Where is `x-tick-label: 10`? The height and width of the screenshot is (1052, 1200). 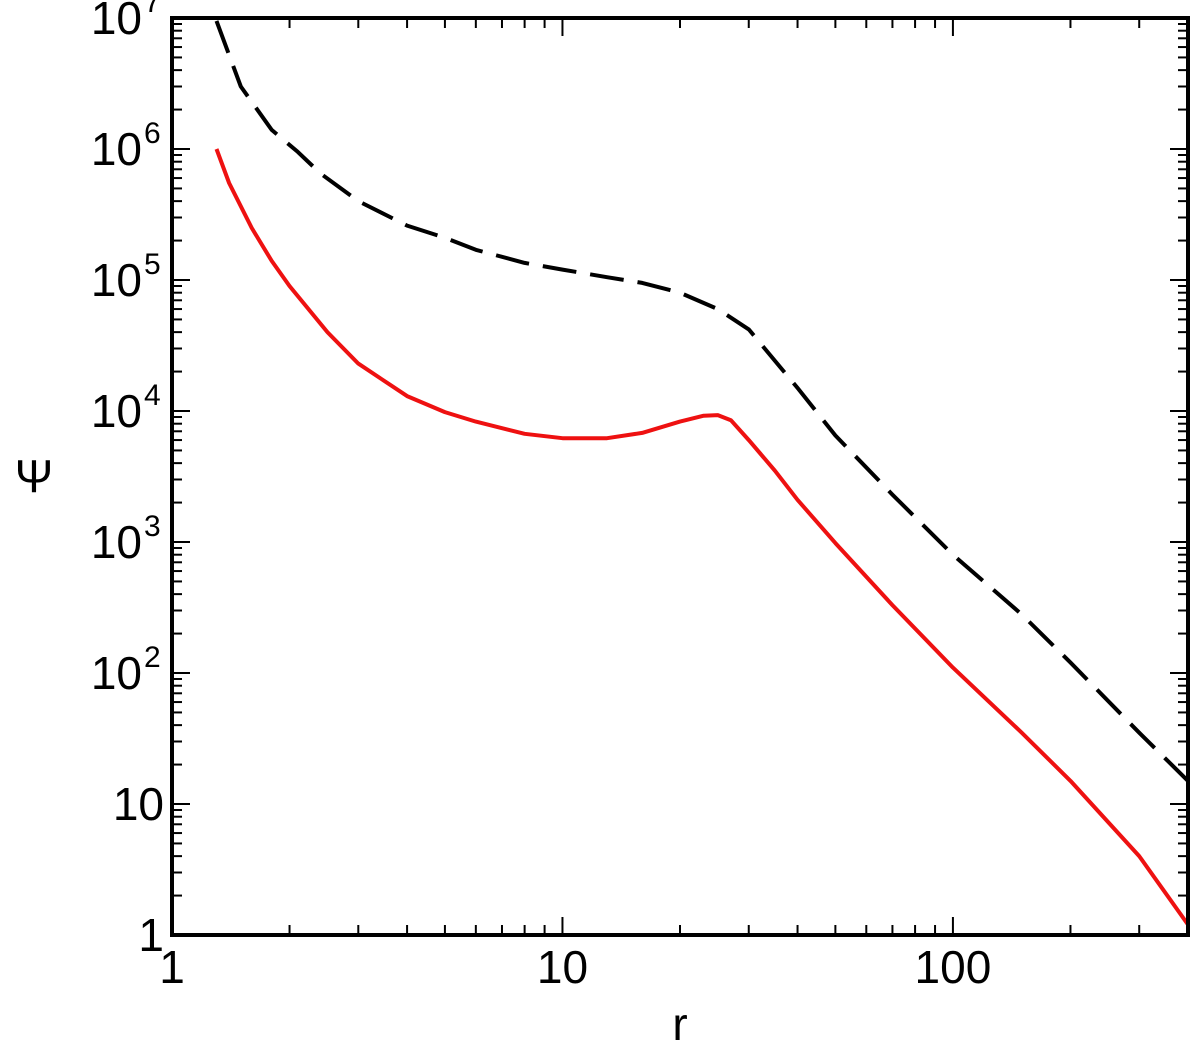 x-tick-label: 10 is located at coordinates (562, 967).